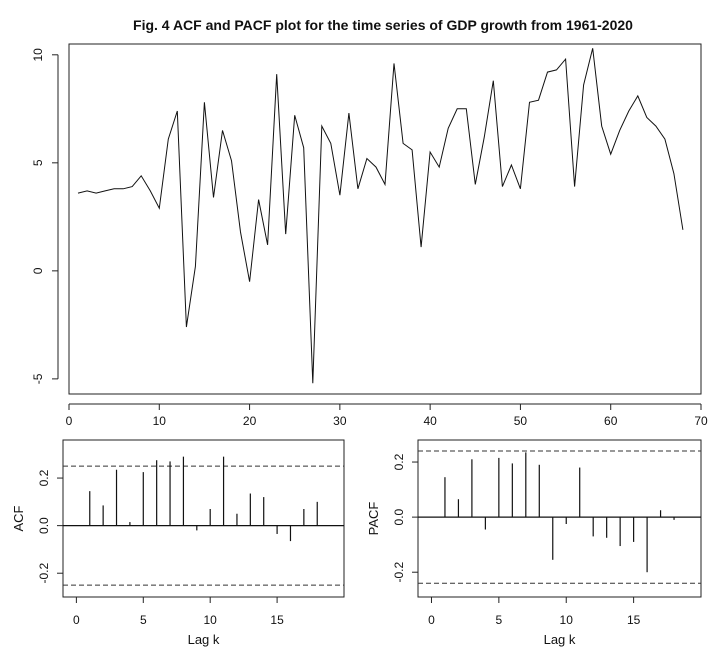  Describe the element at coordinates (250, 421) in the screenshot. I see `x-tick-label: 20` at that location.